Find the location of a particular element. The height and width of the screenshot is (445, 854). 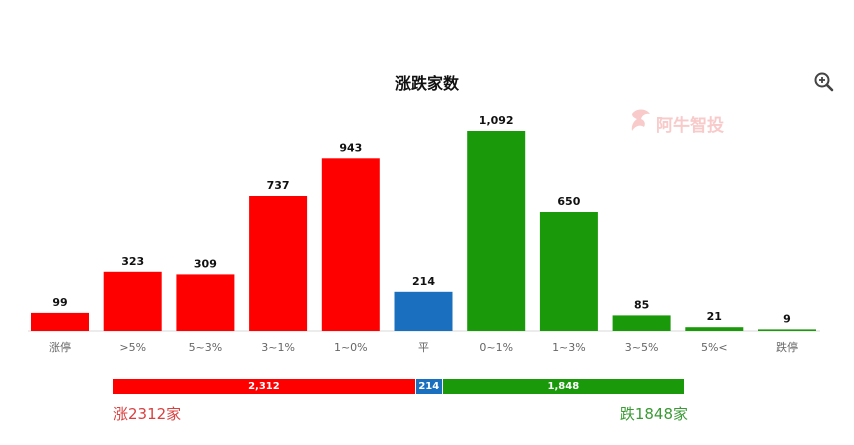

summary-down-label: 跌1848家 is located at coordinates (653, 414).